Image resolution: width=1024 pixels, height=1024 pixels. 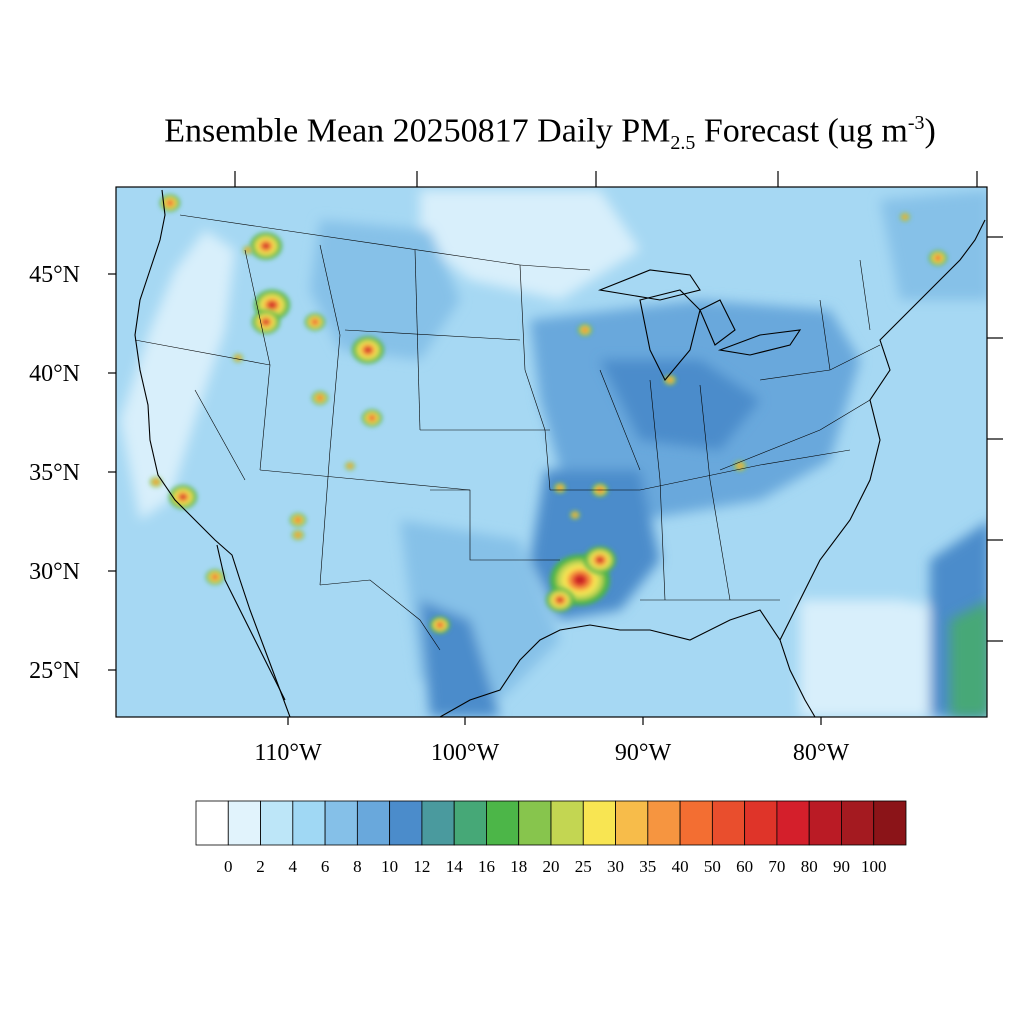 What do you see at coordinates (680, 866) in the screenshot?
I see `colorbar-label: 40` at bounding box center [680, 866].